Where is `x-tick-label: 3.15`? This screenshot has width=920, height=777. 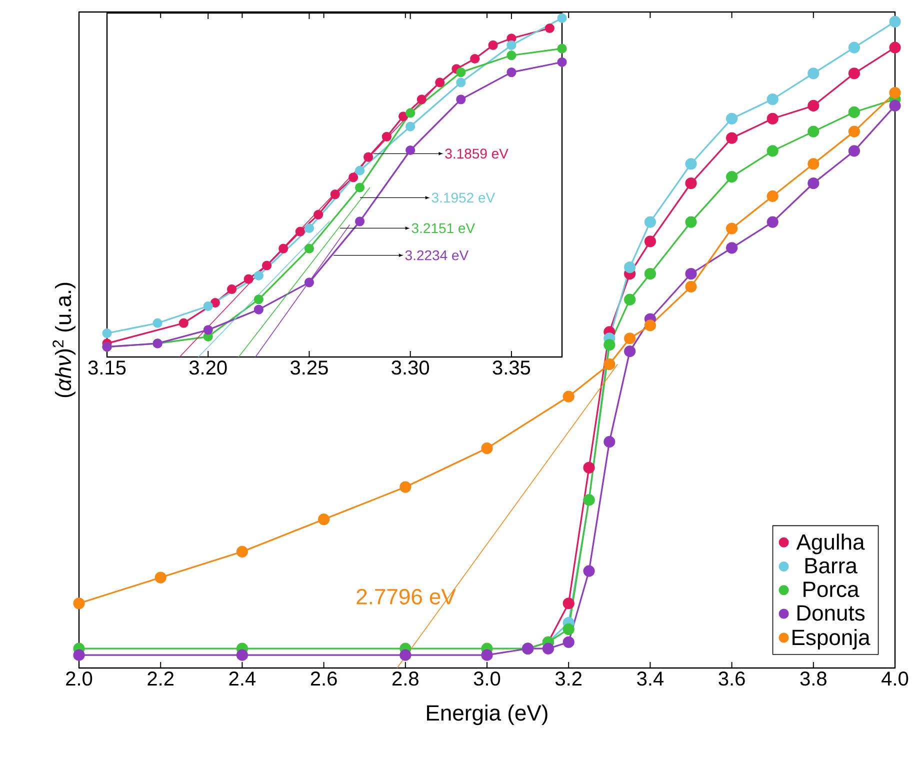
x-tick-label: 3.15 is located at coordinates (107, 367).